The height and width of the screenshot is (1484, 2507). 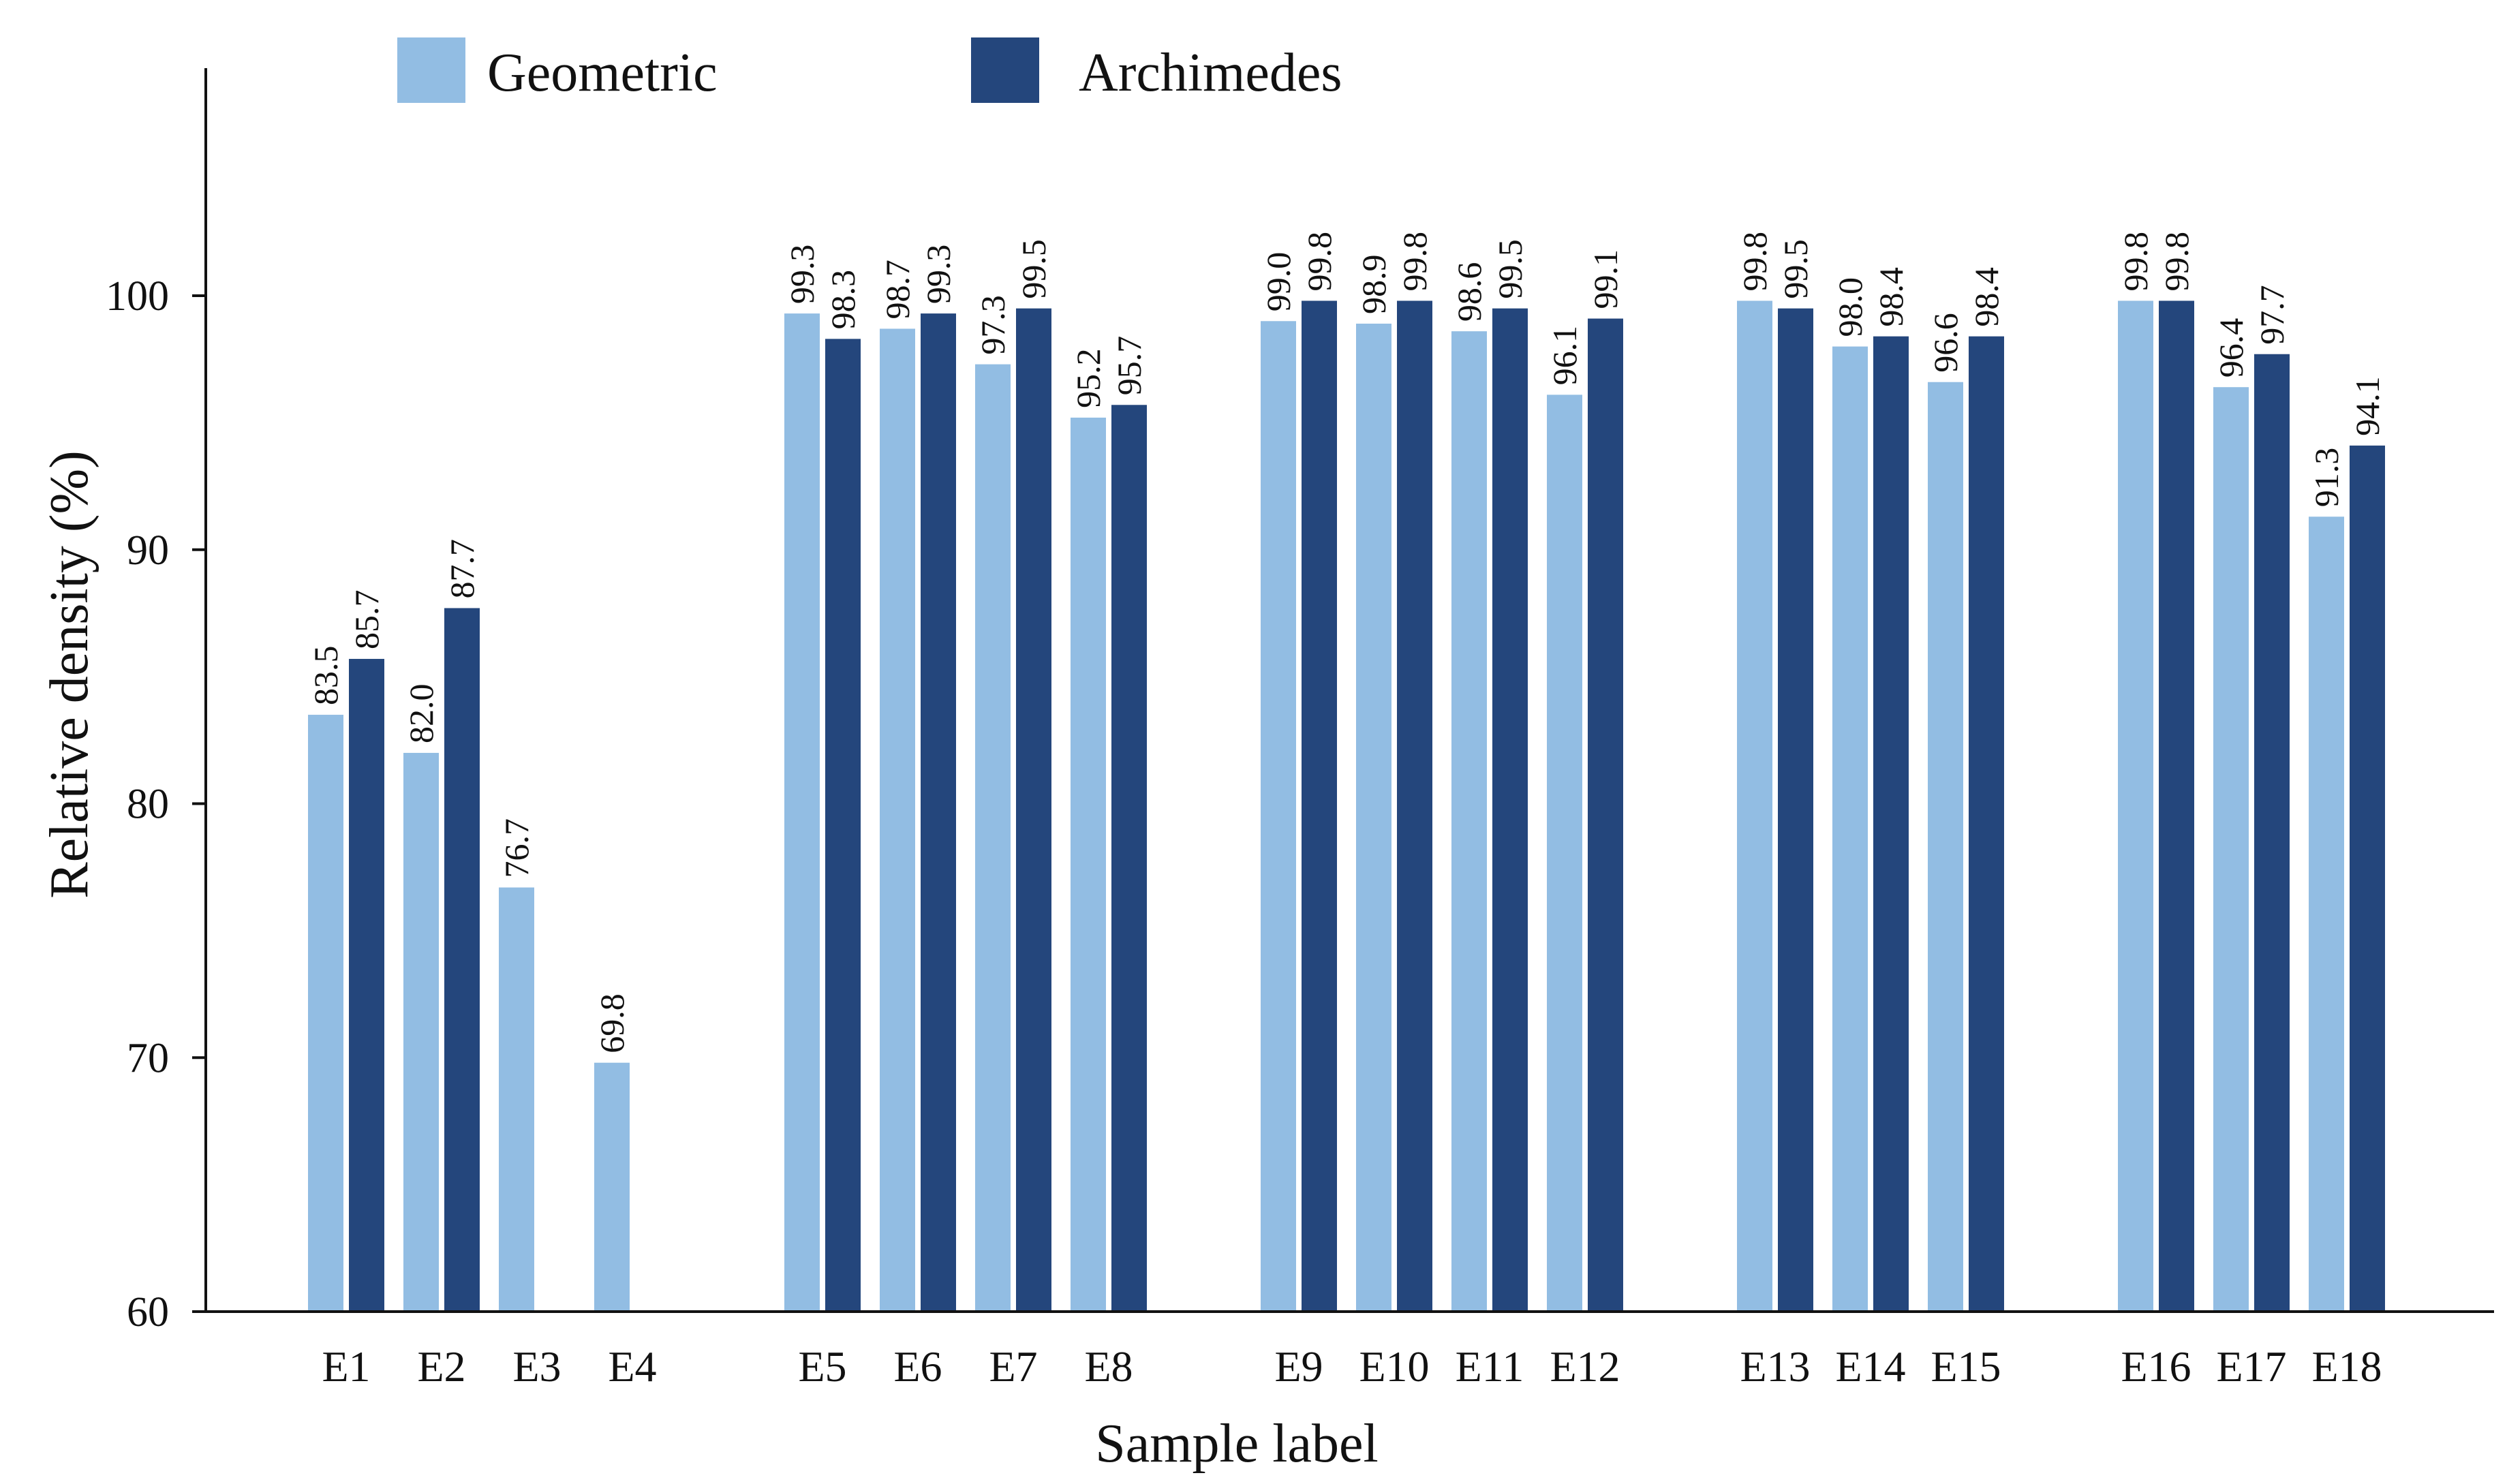 I want to click on bar-geometric-e13, so click(x=1754, y=806).